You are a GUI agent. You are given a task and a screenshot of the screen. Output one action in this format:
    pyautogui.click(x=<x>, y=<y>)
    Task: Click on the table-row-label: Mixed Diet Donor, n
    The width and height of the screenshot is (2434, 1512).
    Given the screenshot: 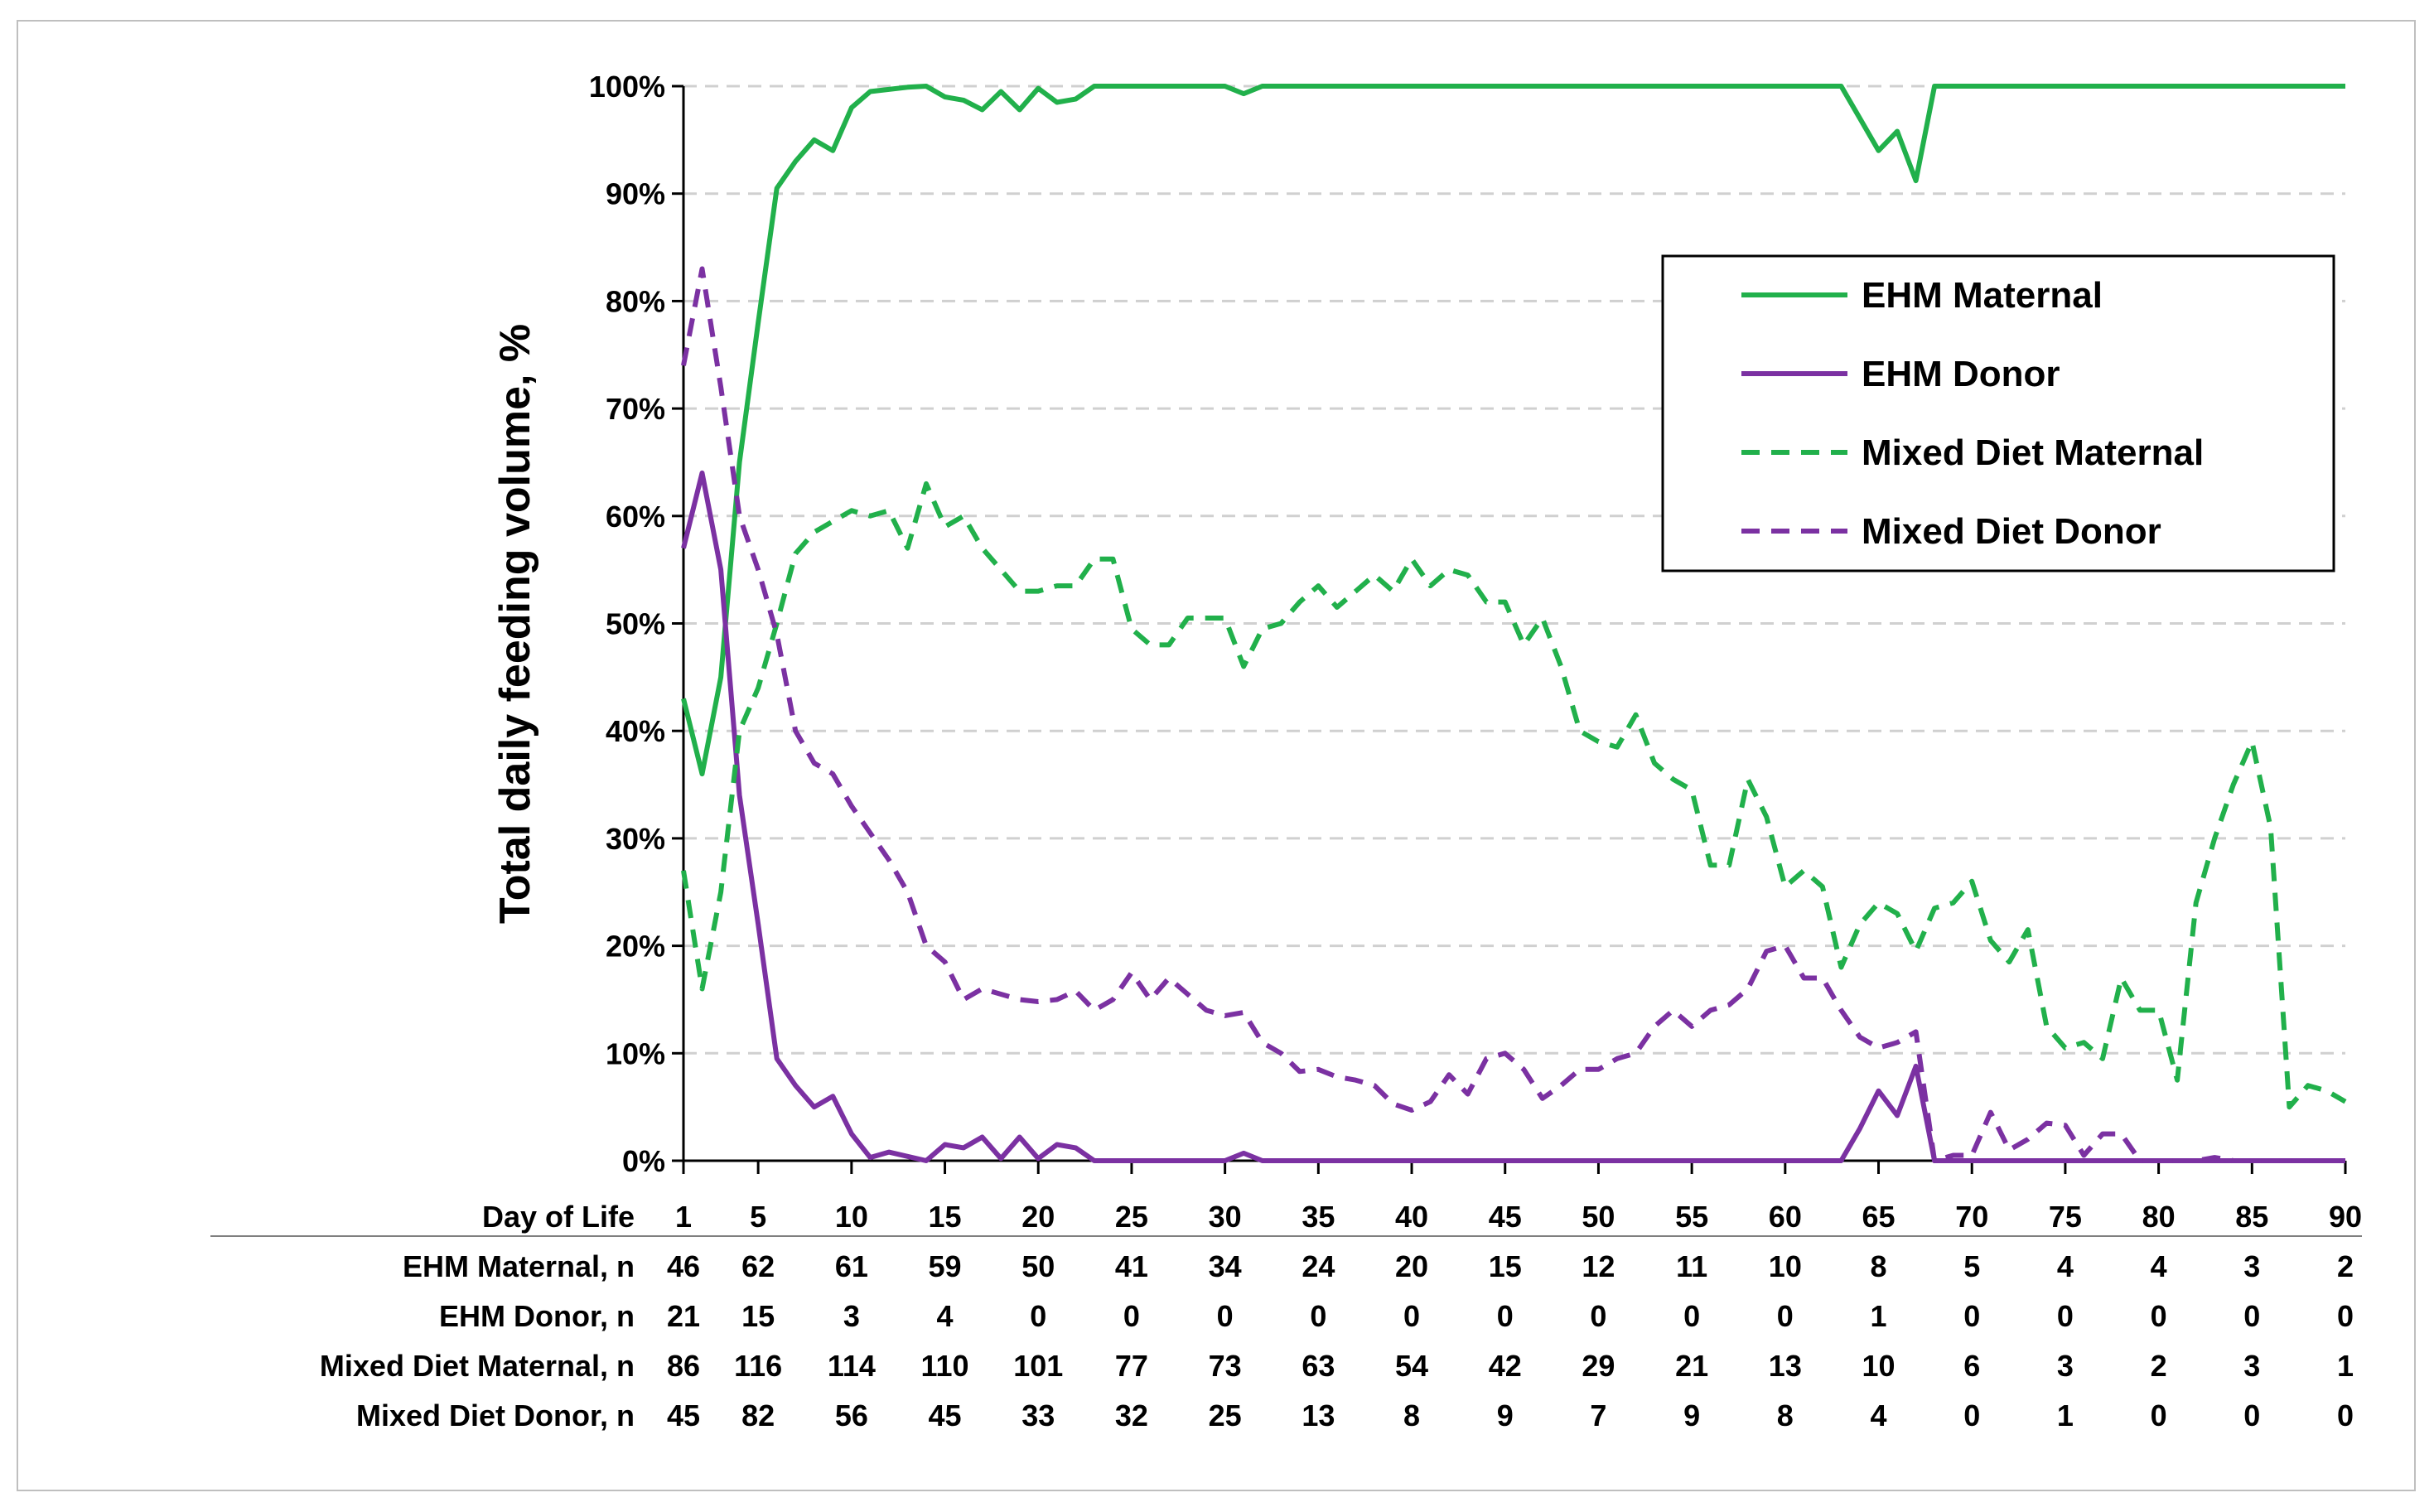 What is the action you would take?
    pyautogui.click(x=495, y=1415)
    